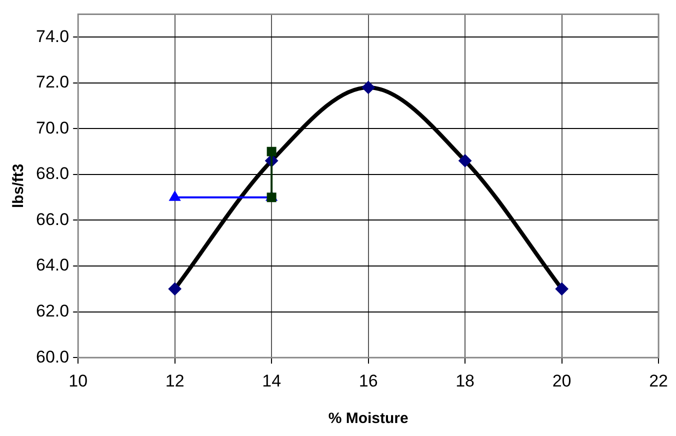 Image resolution: width=676 pixels, height=436 pixels. What do you see at coordinates (272, 380) in the screenshot?
I see `x-tick-label: 14` at bounding box center [272, 380].